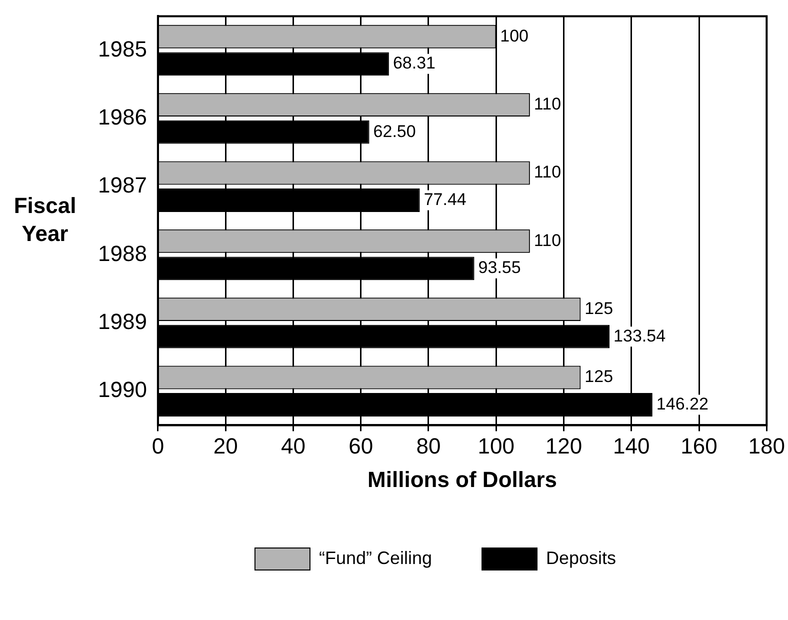 This screenshot has width=788, height=620. What do you see at coordinates (640, 336) in the screenshot?
I see `data-label: 133.54` at bounding box center [640, 336].